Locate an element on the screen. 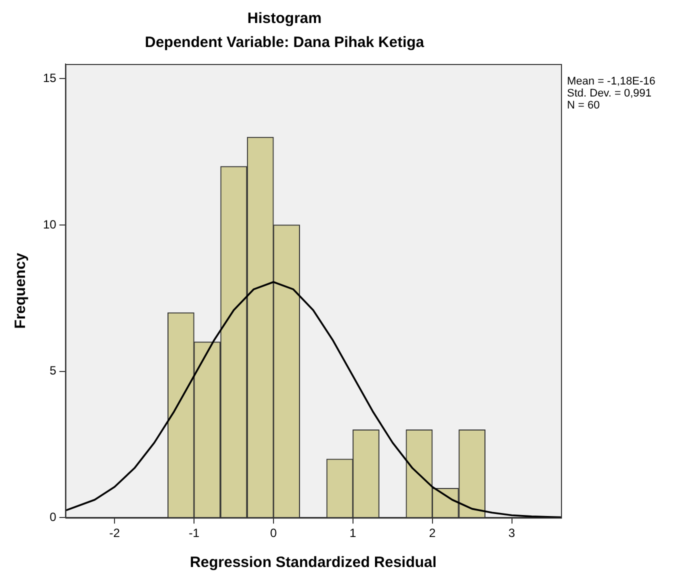 Image resolution: width=679 pixels, height=582 pixels. x-tick-label: 0 is located at coordinates (274, 533).